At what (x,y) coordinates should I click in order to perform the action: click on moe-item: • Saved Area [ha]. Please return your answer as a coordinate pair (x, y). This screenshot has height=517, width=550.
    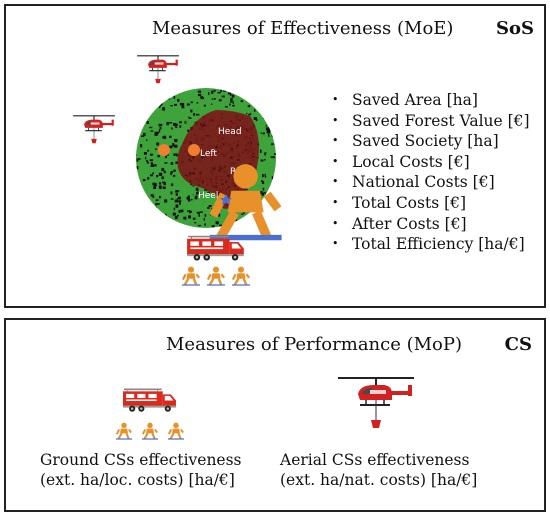
    Looking at the image, I should click on (405, 100).